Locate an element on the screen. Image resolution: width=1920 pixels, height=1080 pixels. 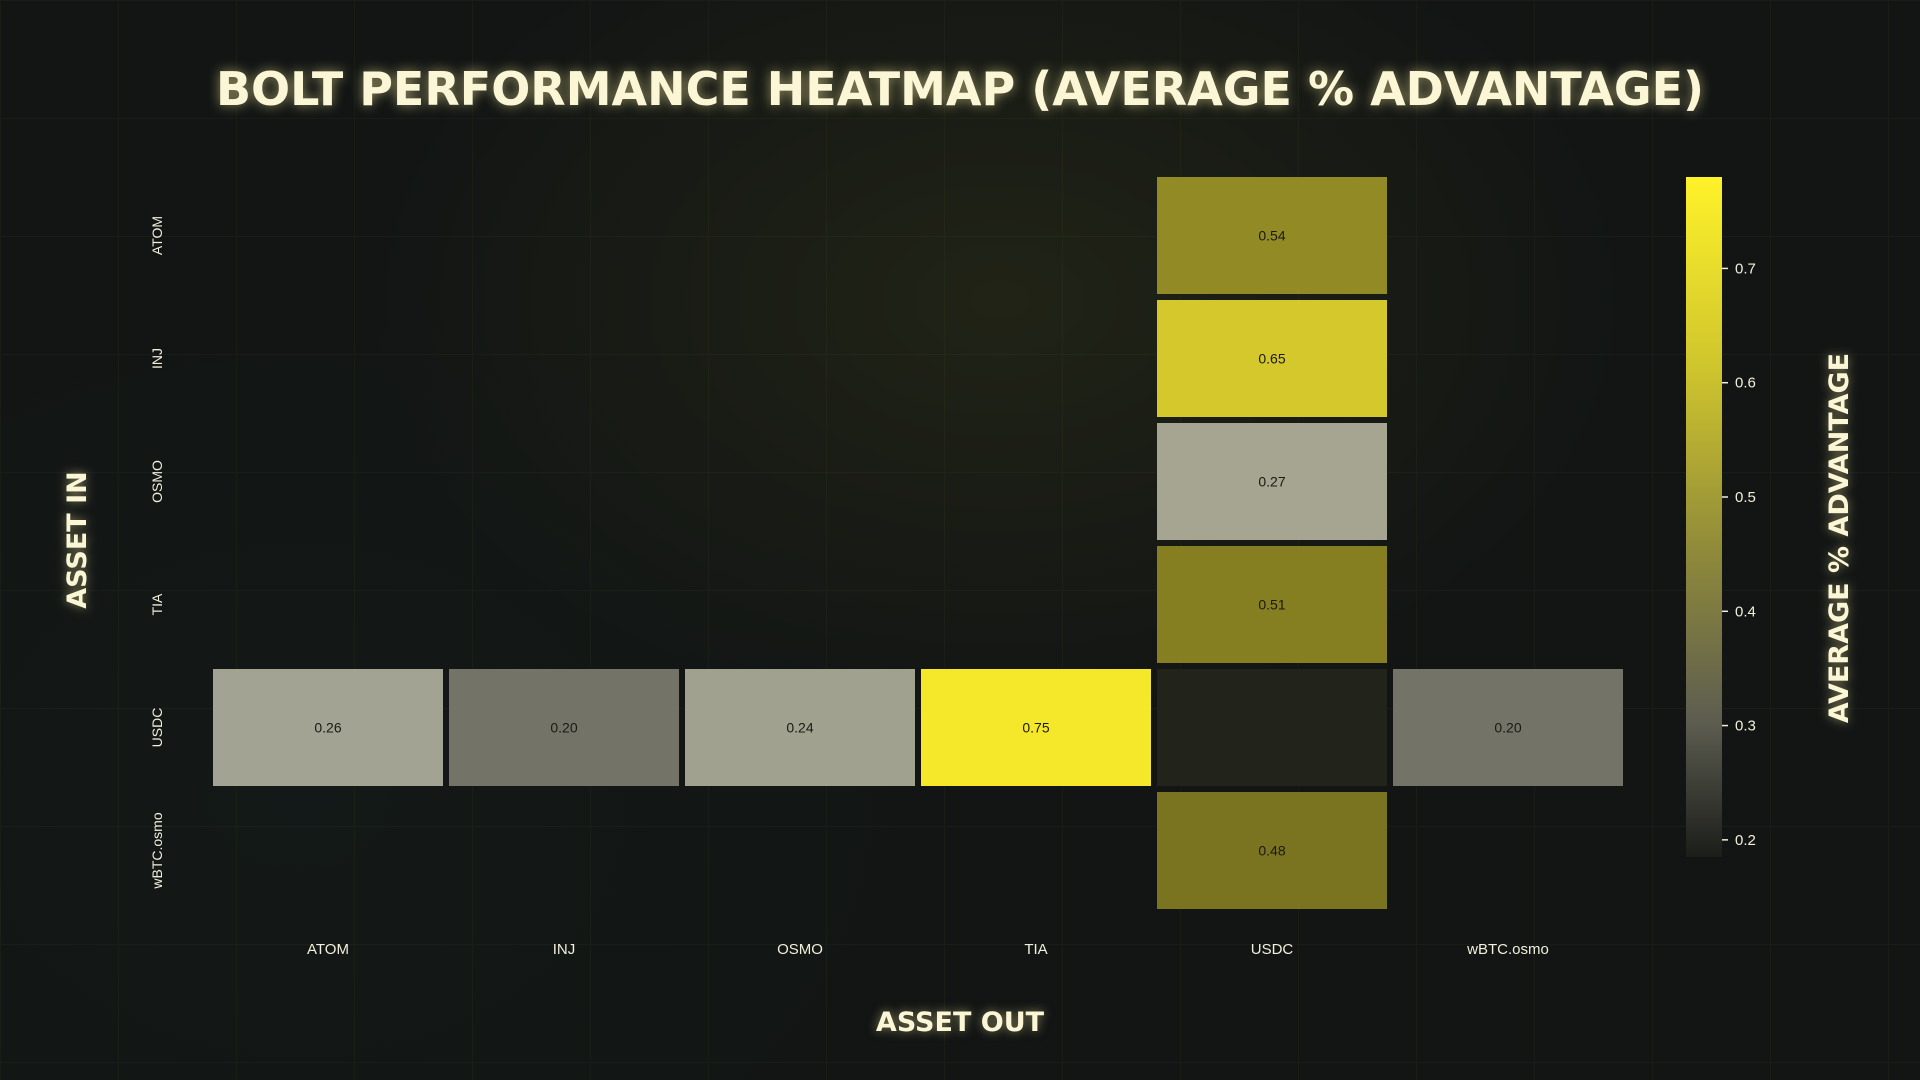
x-tick-label: USDC is located at coordinates (1272, 949).